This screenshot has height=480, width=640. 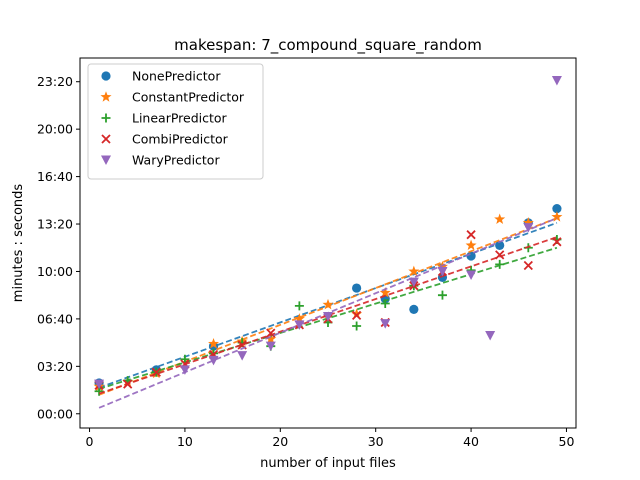 What do you see at coordinates (176, 160) in the screenshot?
I see `legend-label: WaryPredictor` at bounding box center [176, 160].